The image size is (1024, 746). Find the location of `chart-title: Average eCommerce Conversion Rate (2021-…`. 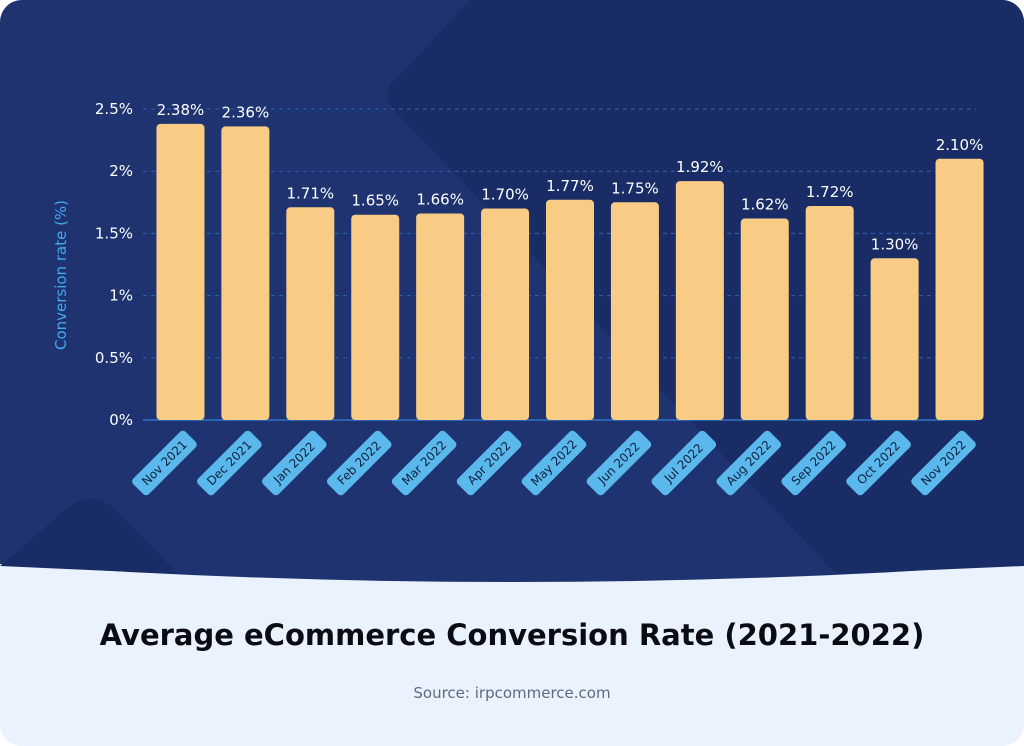

chart-title: Average eCommerce Conversion Rate (2021-… is located at coordinates (512, 635).